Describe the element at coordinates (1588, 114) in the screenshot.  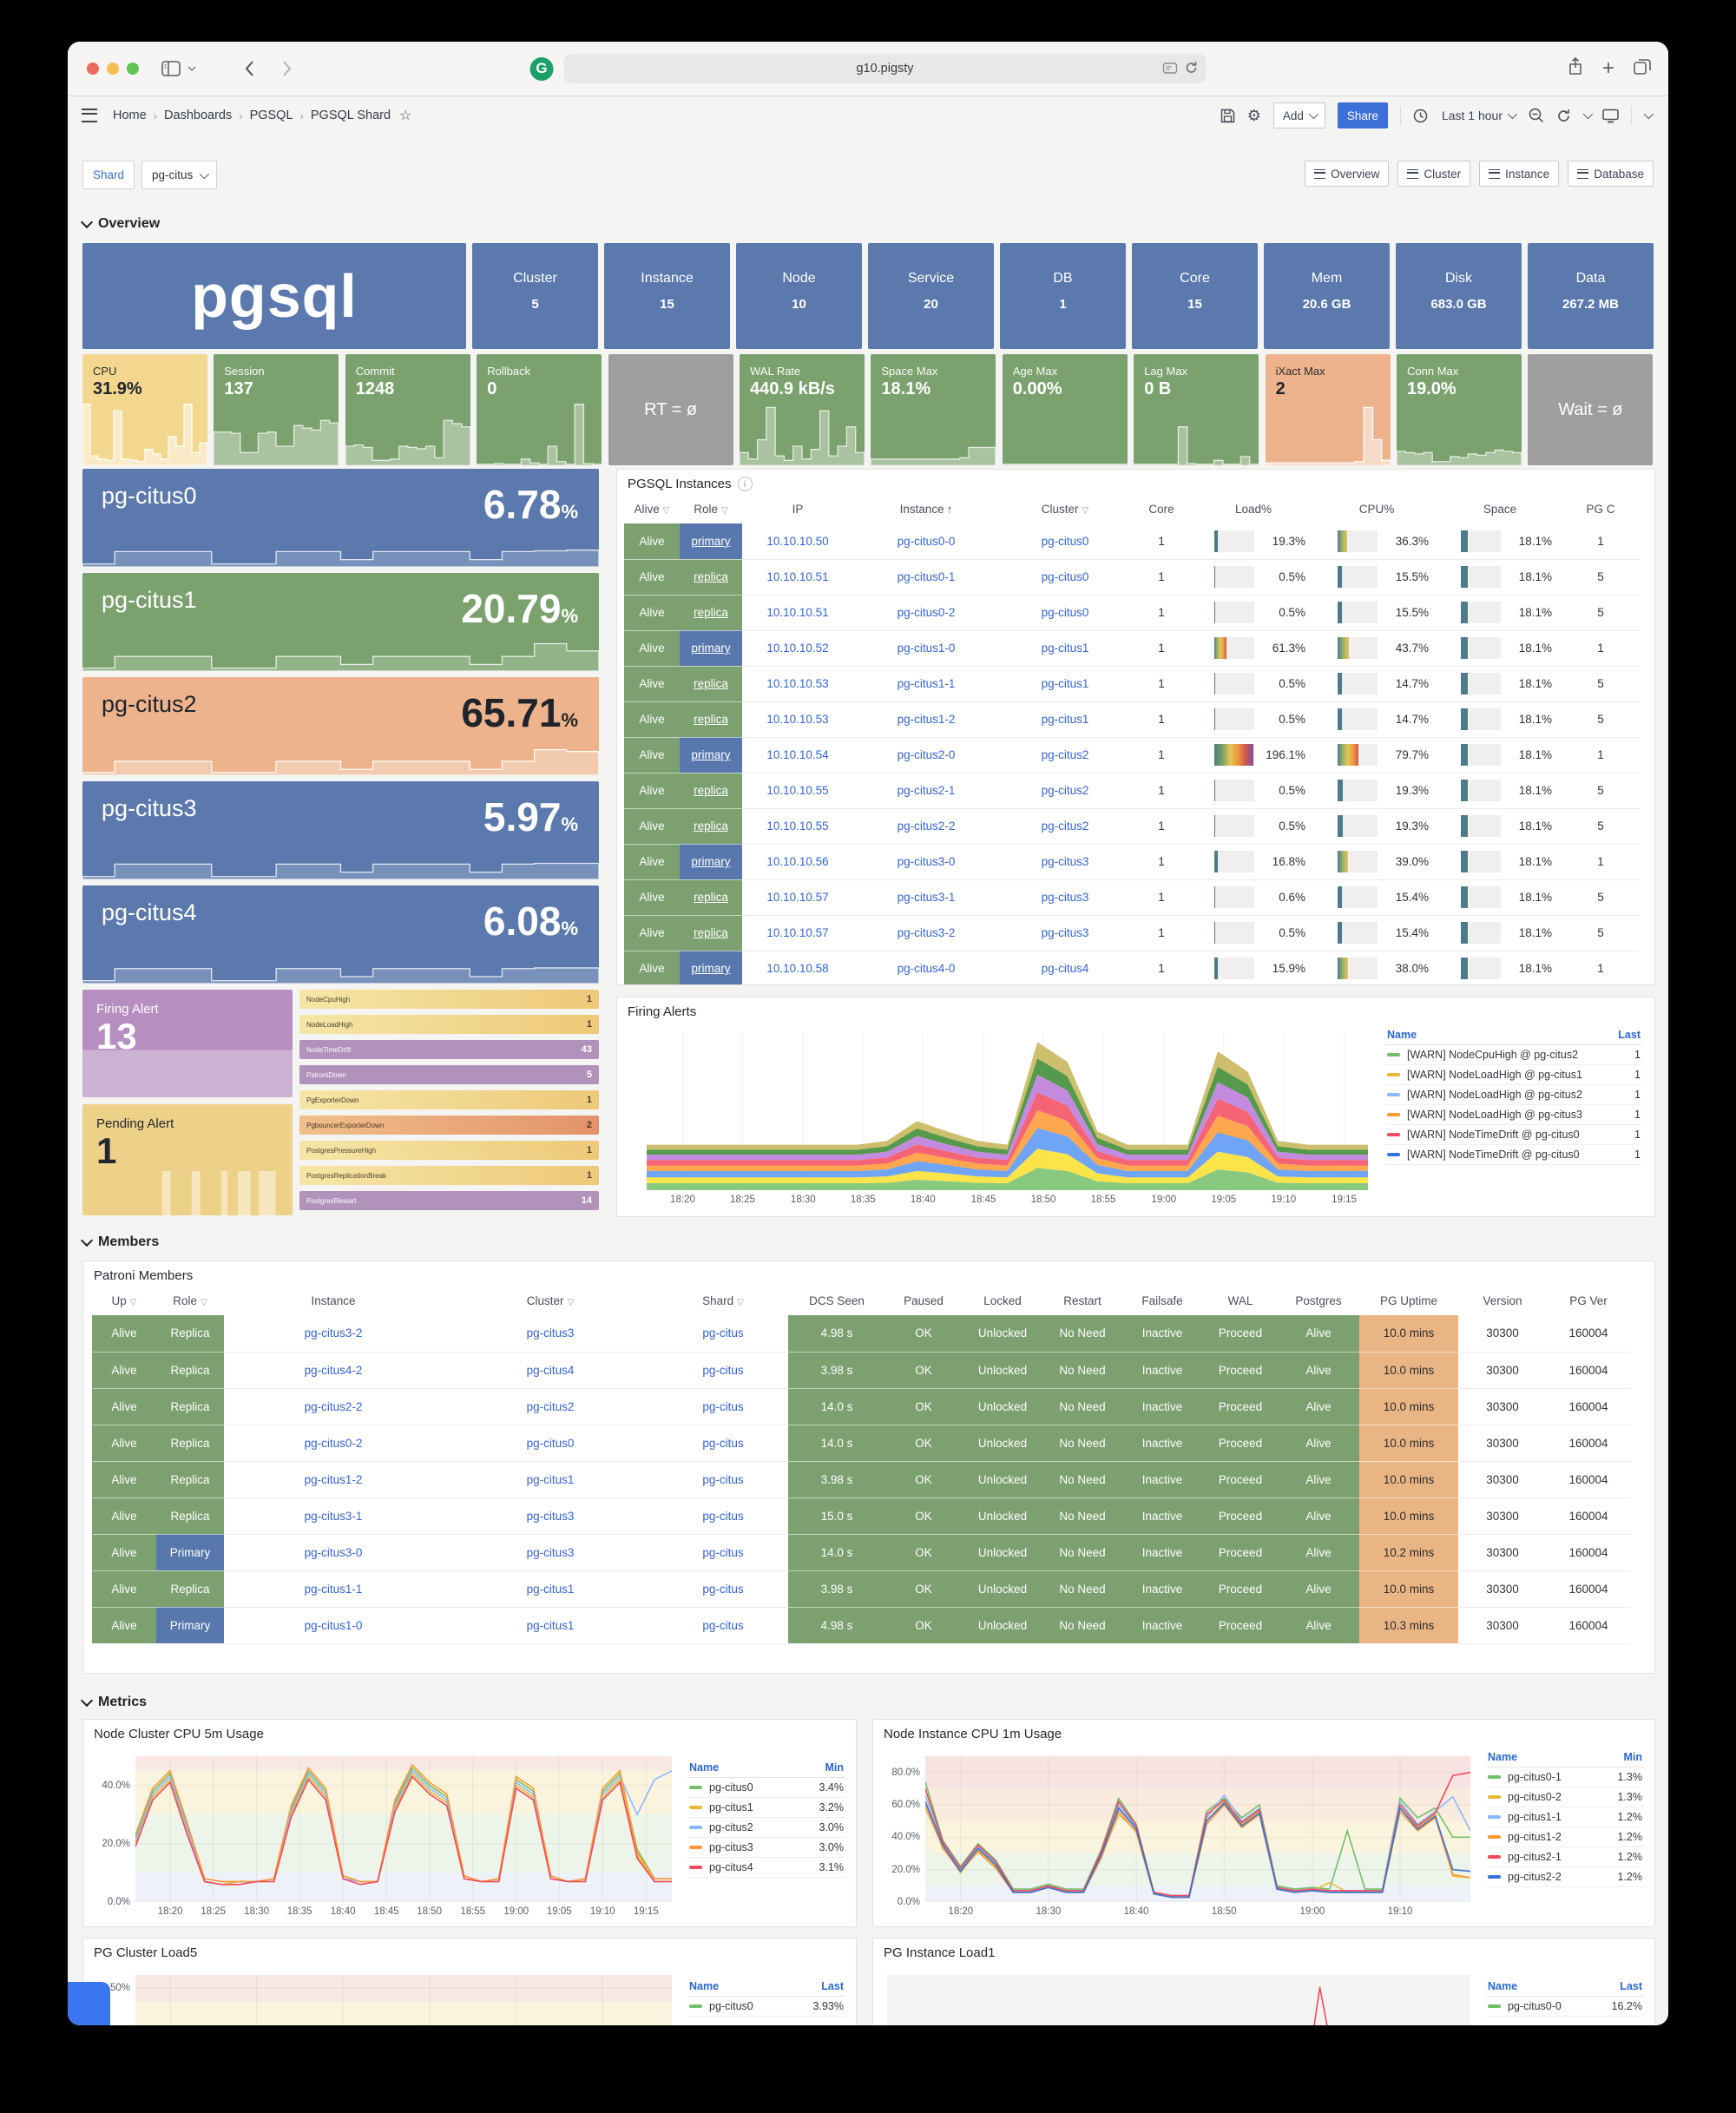
I see `refresh-interval-caret-icon` at that location.